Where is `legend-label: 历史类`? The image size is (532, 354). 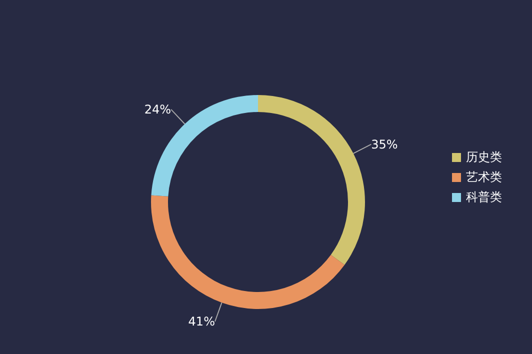
legend-label: 历史类 is located at coordinates (484, 157).